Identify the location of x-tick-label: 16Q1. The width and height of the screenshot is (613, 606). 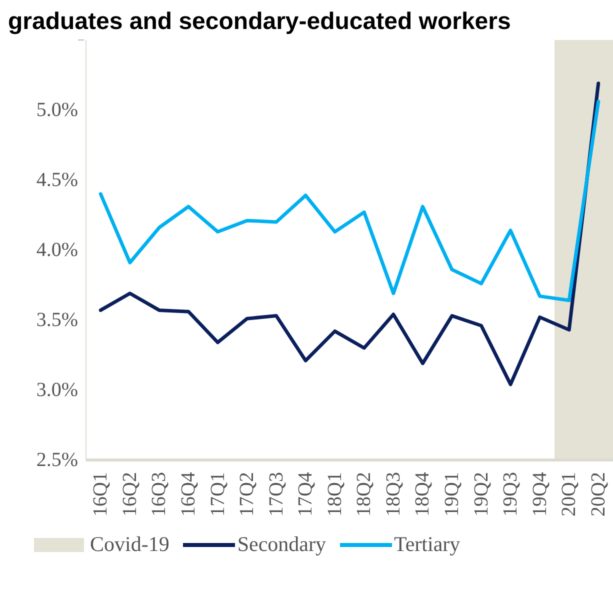
(101, 494).